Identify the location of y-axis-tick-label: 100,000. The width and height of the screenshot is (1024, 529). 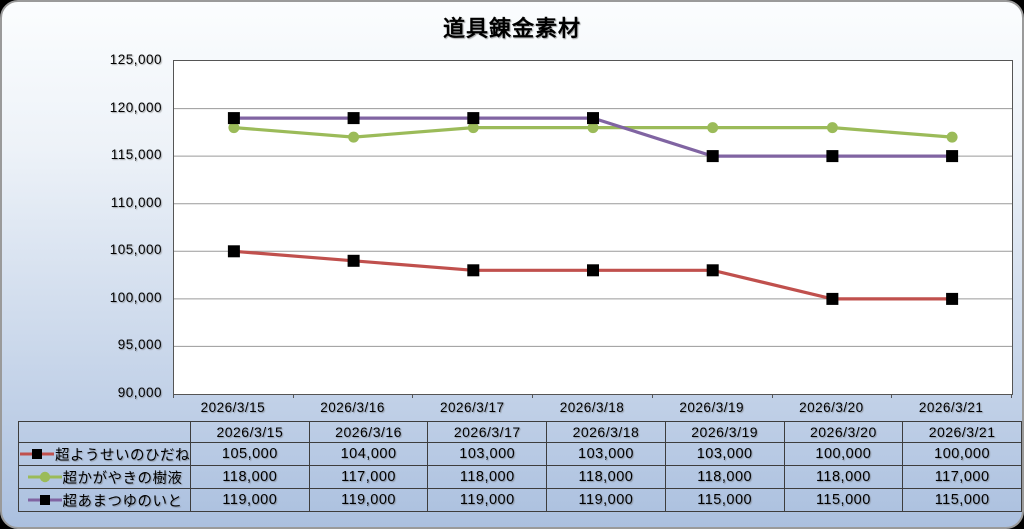
(135, 297).